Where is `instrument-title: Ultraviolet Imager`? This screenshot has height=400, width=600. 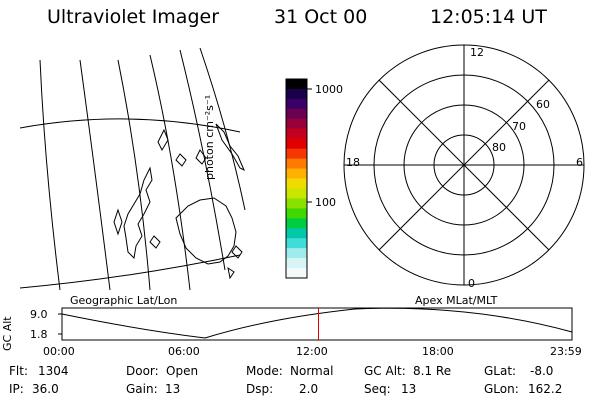 instrument-title: Ultraviolet Imager is located at coordinates (133, 17).